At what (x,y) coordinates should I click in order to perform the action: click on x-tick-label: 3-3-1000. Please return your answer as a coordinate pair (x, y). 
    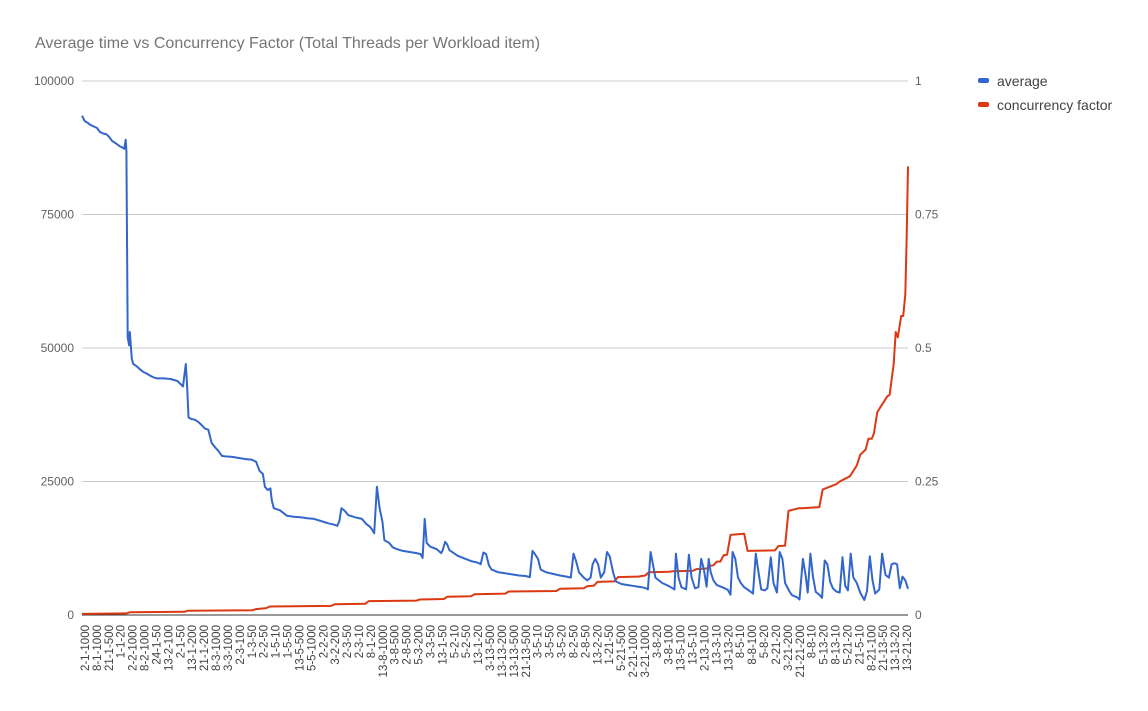
    Looking at the image, I should click on (229, 648).